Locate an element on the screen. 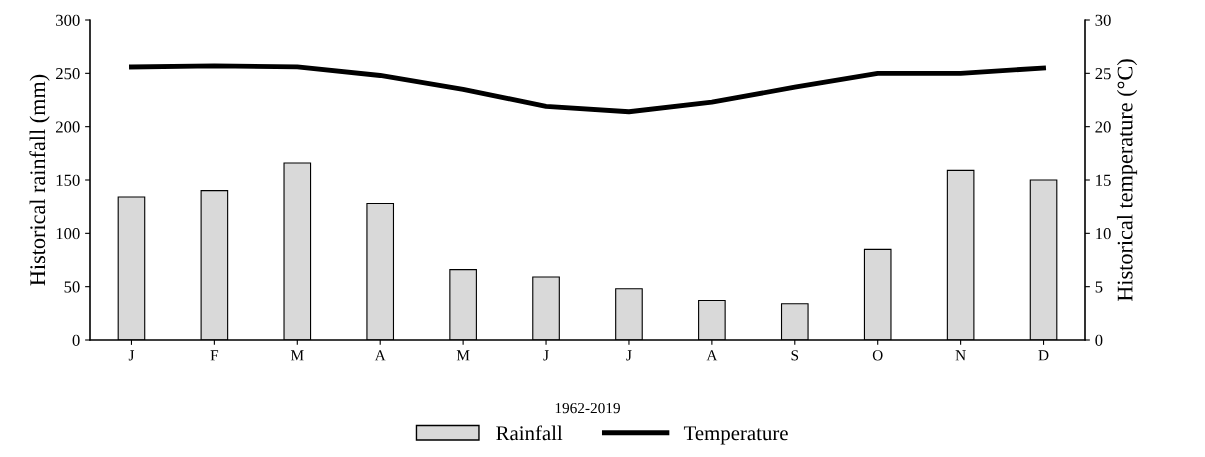 The image size is (1205, 457). y-tick-label: 250 is located at coordinates (68, 74).